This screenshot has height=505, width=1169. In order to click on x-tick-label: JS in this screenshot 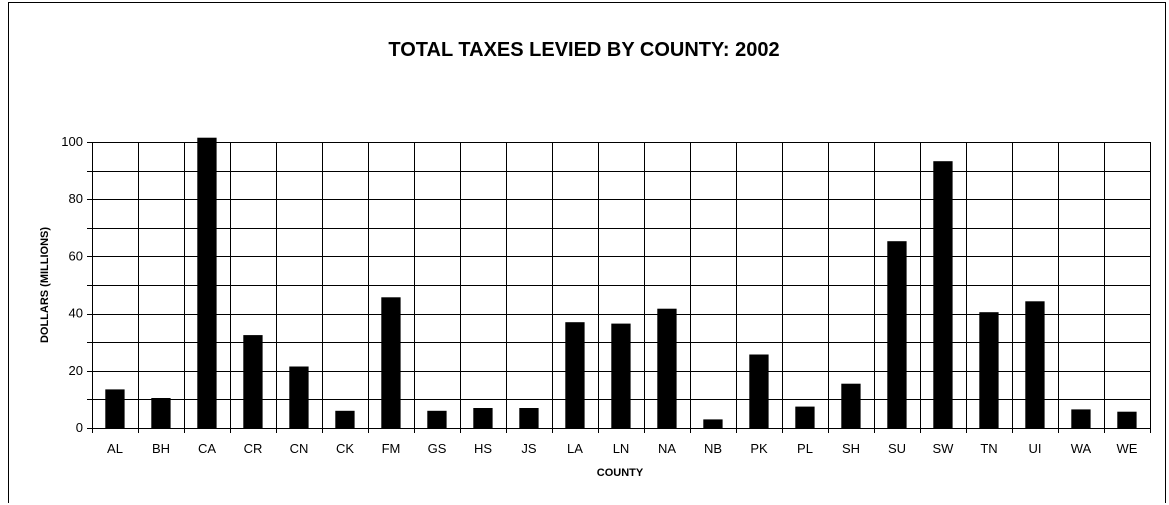, I will do `click(529, 448)`.